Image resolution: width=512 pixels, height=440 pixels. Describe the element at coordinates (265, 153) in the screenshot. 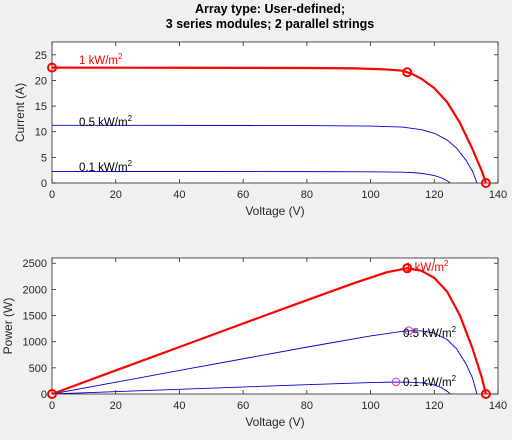

I see `iv-series-line-0p52` at that location.